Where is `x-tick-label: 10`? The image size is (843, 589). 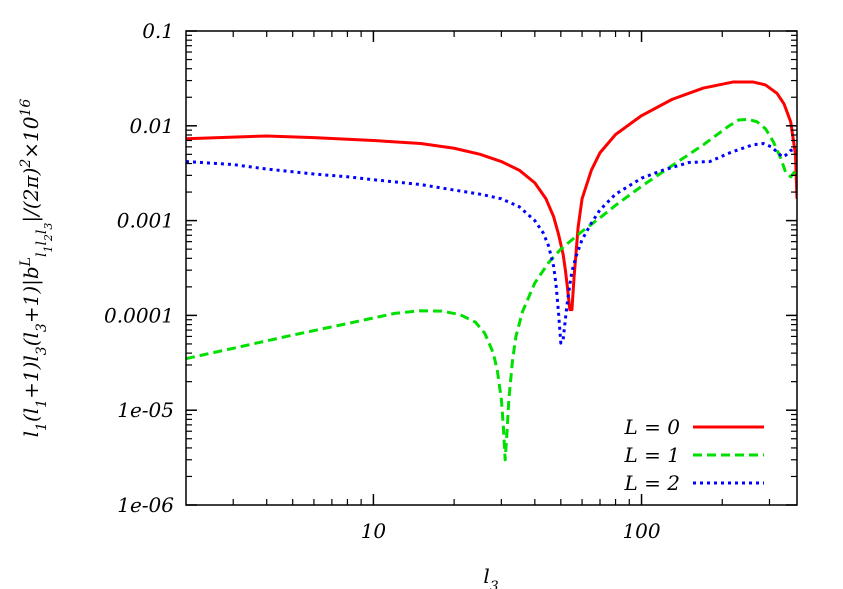
x-tick-label: 10 is located at coordinates (374, 531).